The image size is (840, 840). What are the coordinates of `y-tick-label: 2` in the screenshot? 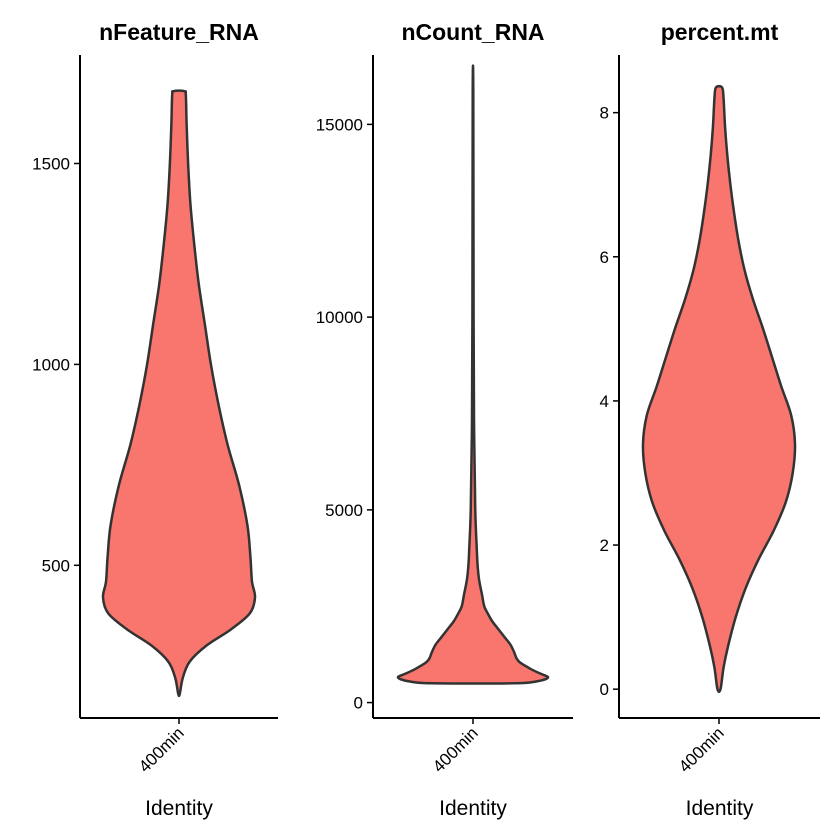 It's located at (604, 545).